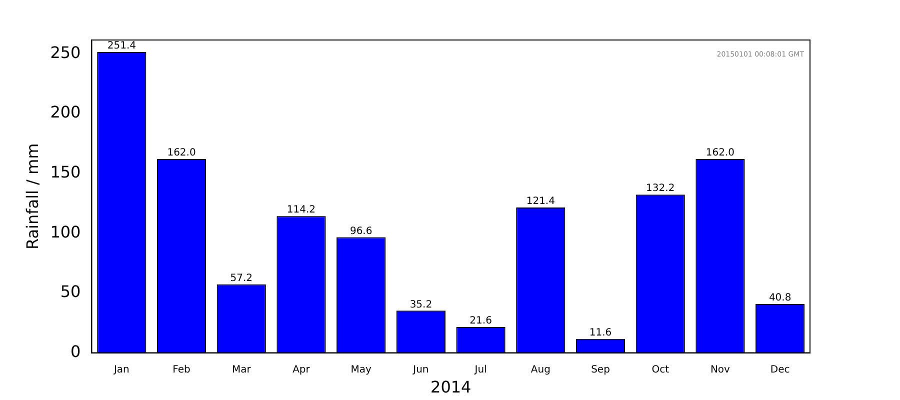 The height and width of the screenshot is (400, 900). Describe the element at coordinates (241, 278) in the screenshot. I see `data-label: 57.2` at that location.